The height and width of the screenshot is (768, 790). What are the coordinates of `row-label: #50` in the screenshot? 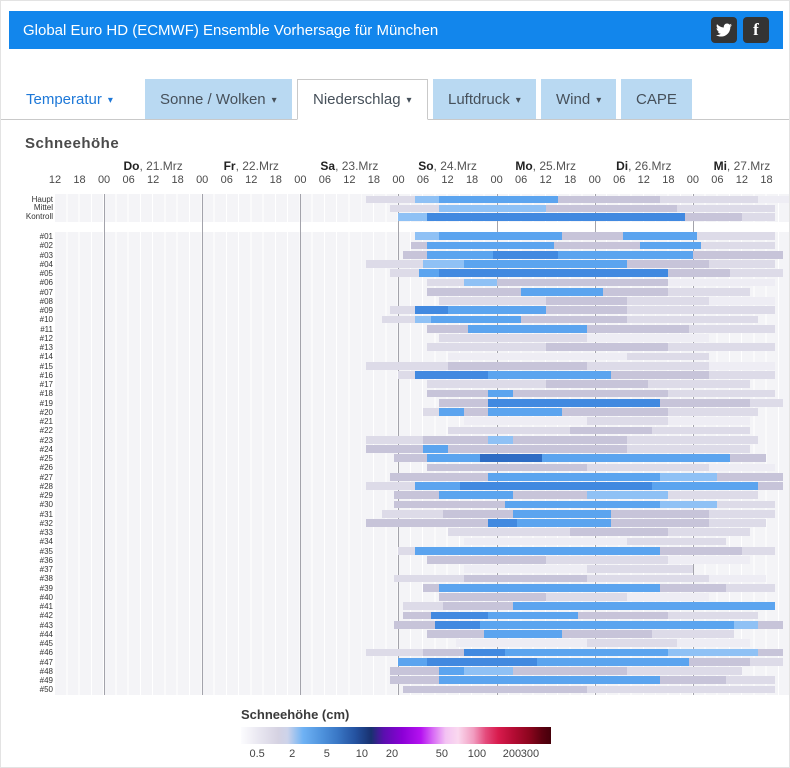 It's located at (46, 690).